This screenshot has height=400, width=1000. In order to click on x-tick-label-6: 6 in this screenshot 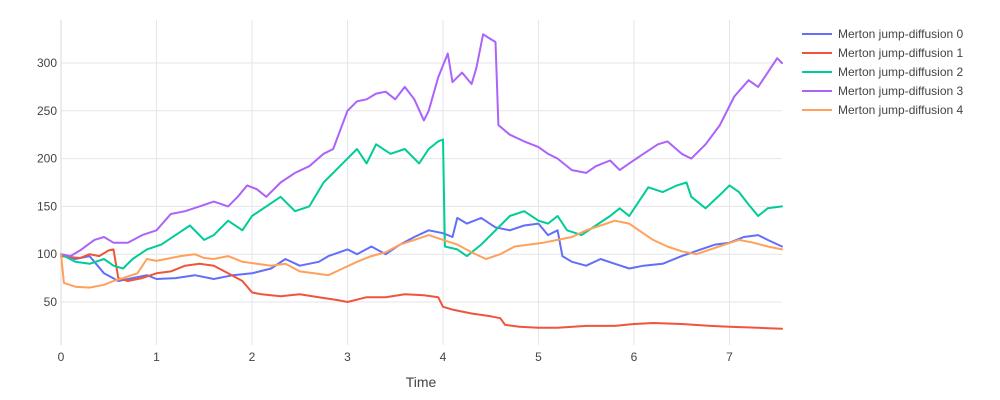, I will do `click(634, 357)`.